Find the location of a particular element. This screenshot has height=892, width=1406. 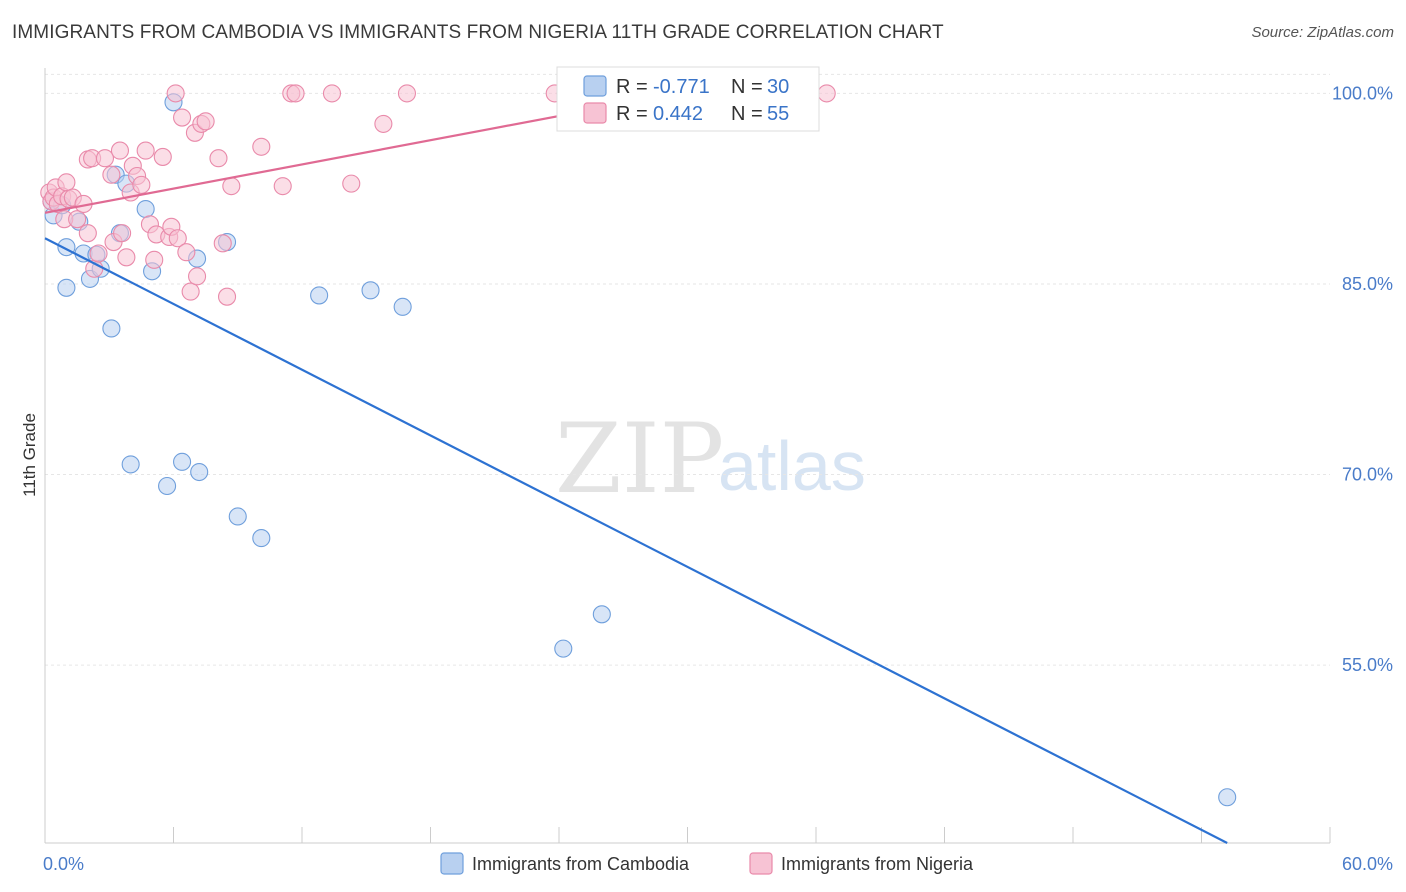

y-axis-ticks: 55.0% 70.0% 85.0% 100.0% is located at coordinates (1362, 379).